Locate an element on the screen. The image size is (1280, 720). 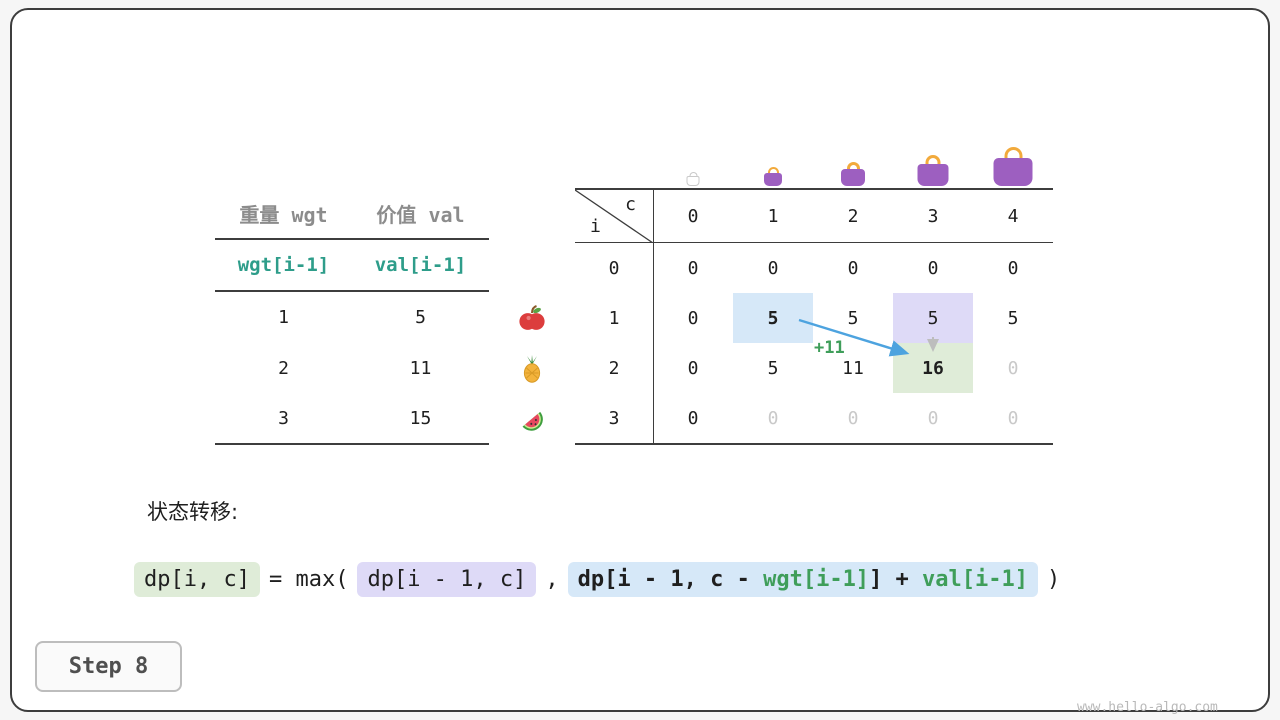
bag-icon-medium is located at coordinates (853, 174).